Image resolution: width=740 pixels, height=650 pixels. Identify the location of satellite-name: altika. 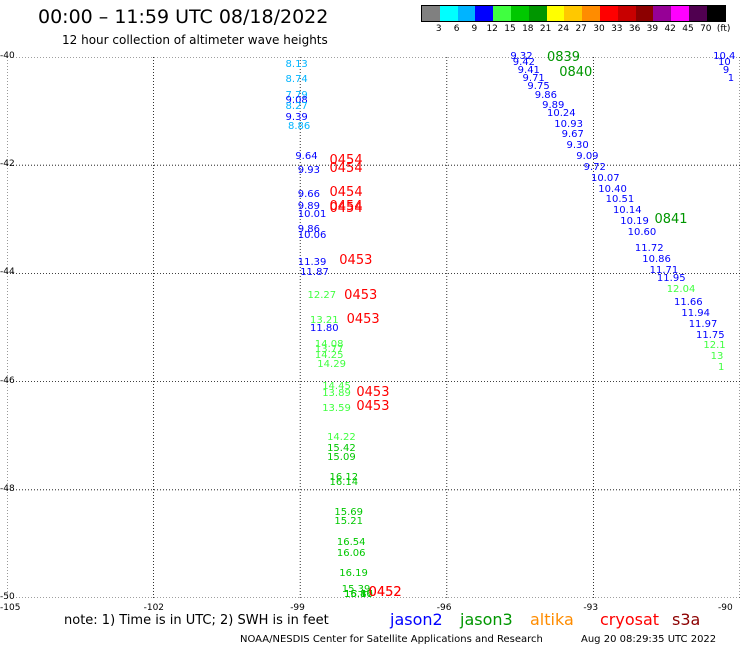
(552, 619).